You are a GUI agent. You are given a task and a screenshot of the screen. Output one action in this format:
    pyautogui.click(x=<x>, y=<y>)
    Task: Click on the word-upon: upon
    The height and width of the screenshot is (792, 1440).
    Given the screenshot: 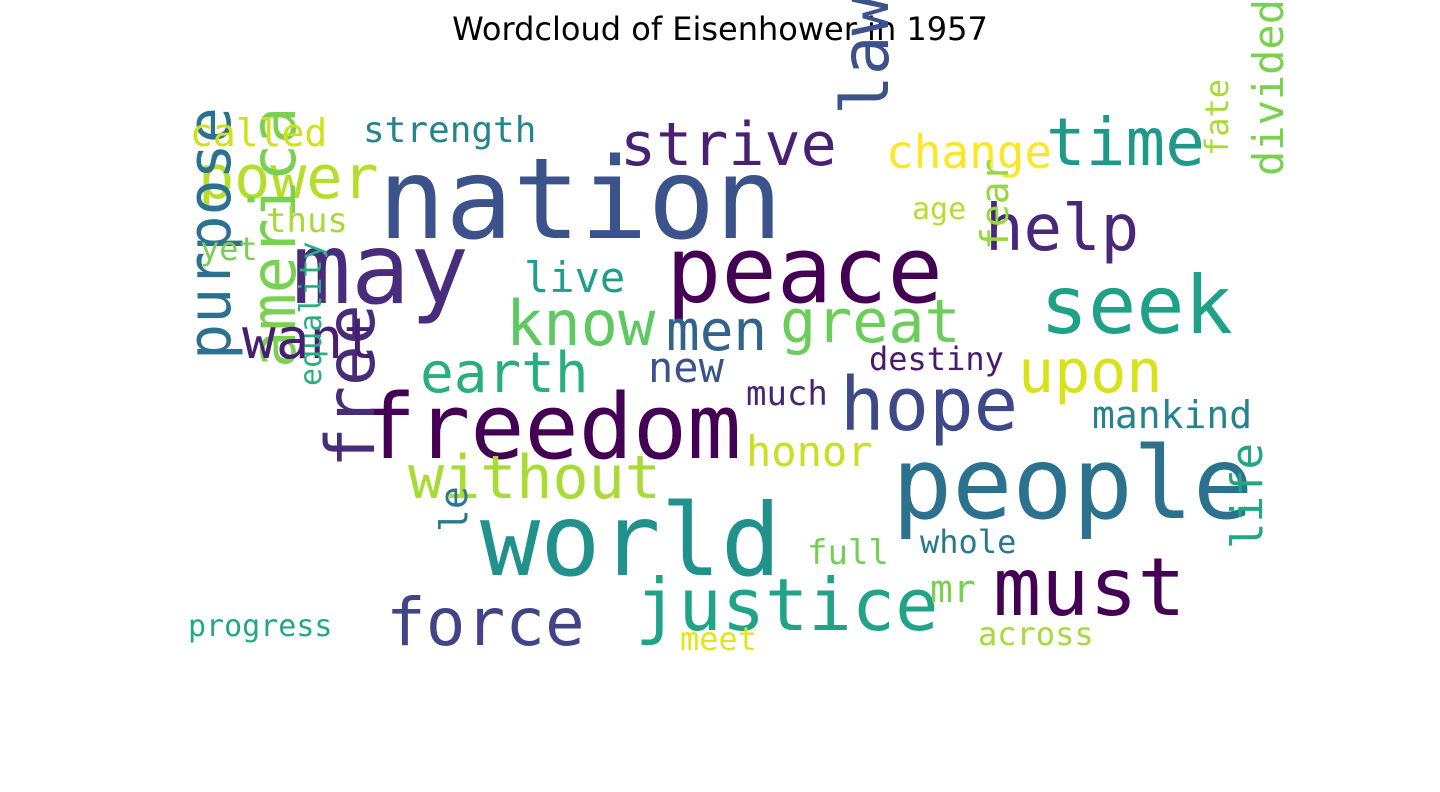 What is the action you would take?
    pyautogui.click(x=1090, y=372)
    